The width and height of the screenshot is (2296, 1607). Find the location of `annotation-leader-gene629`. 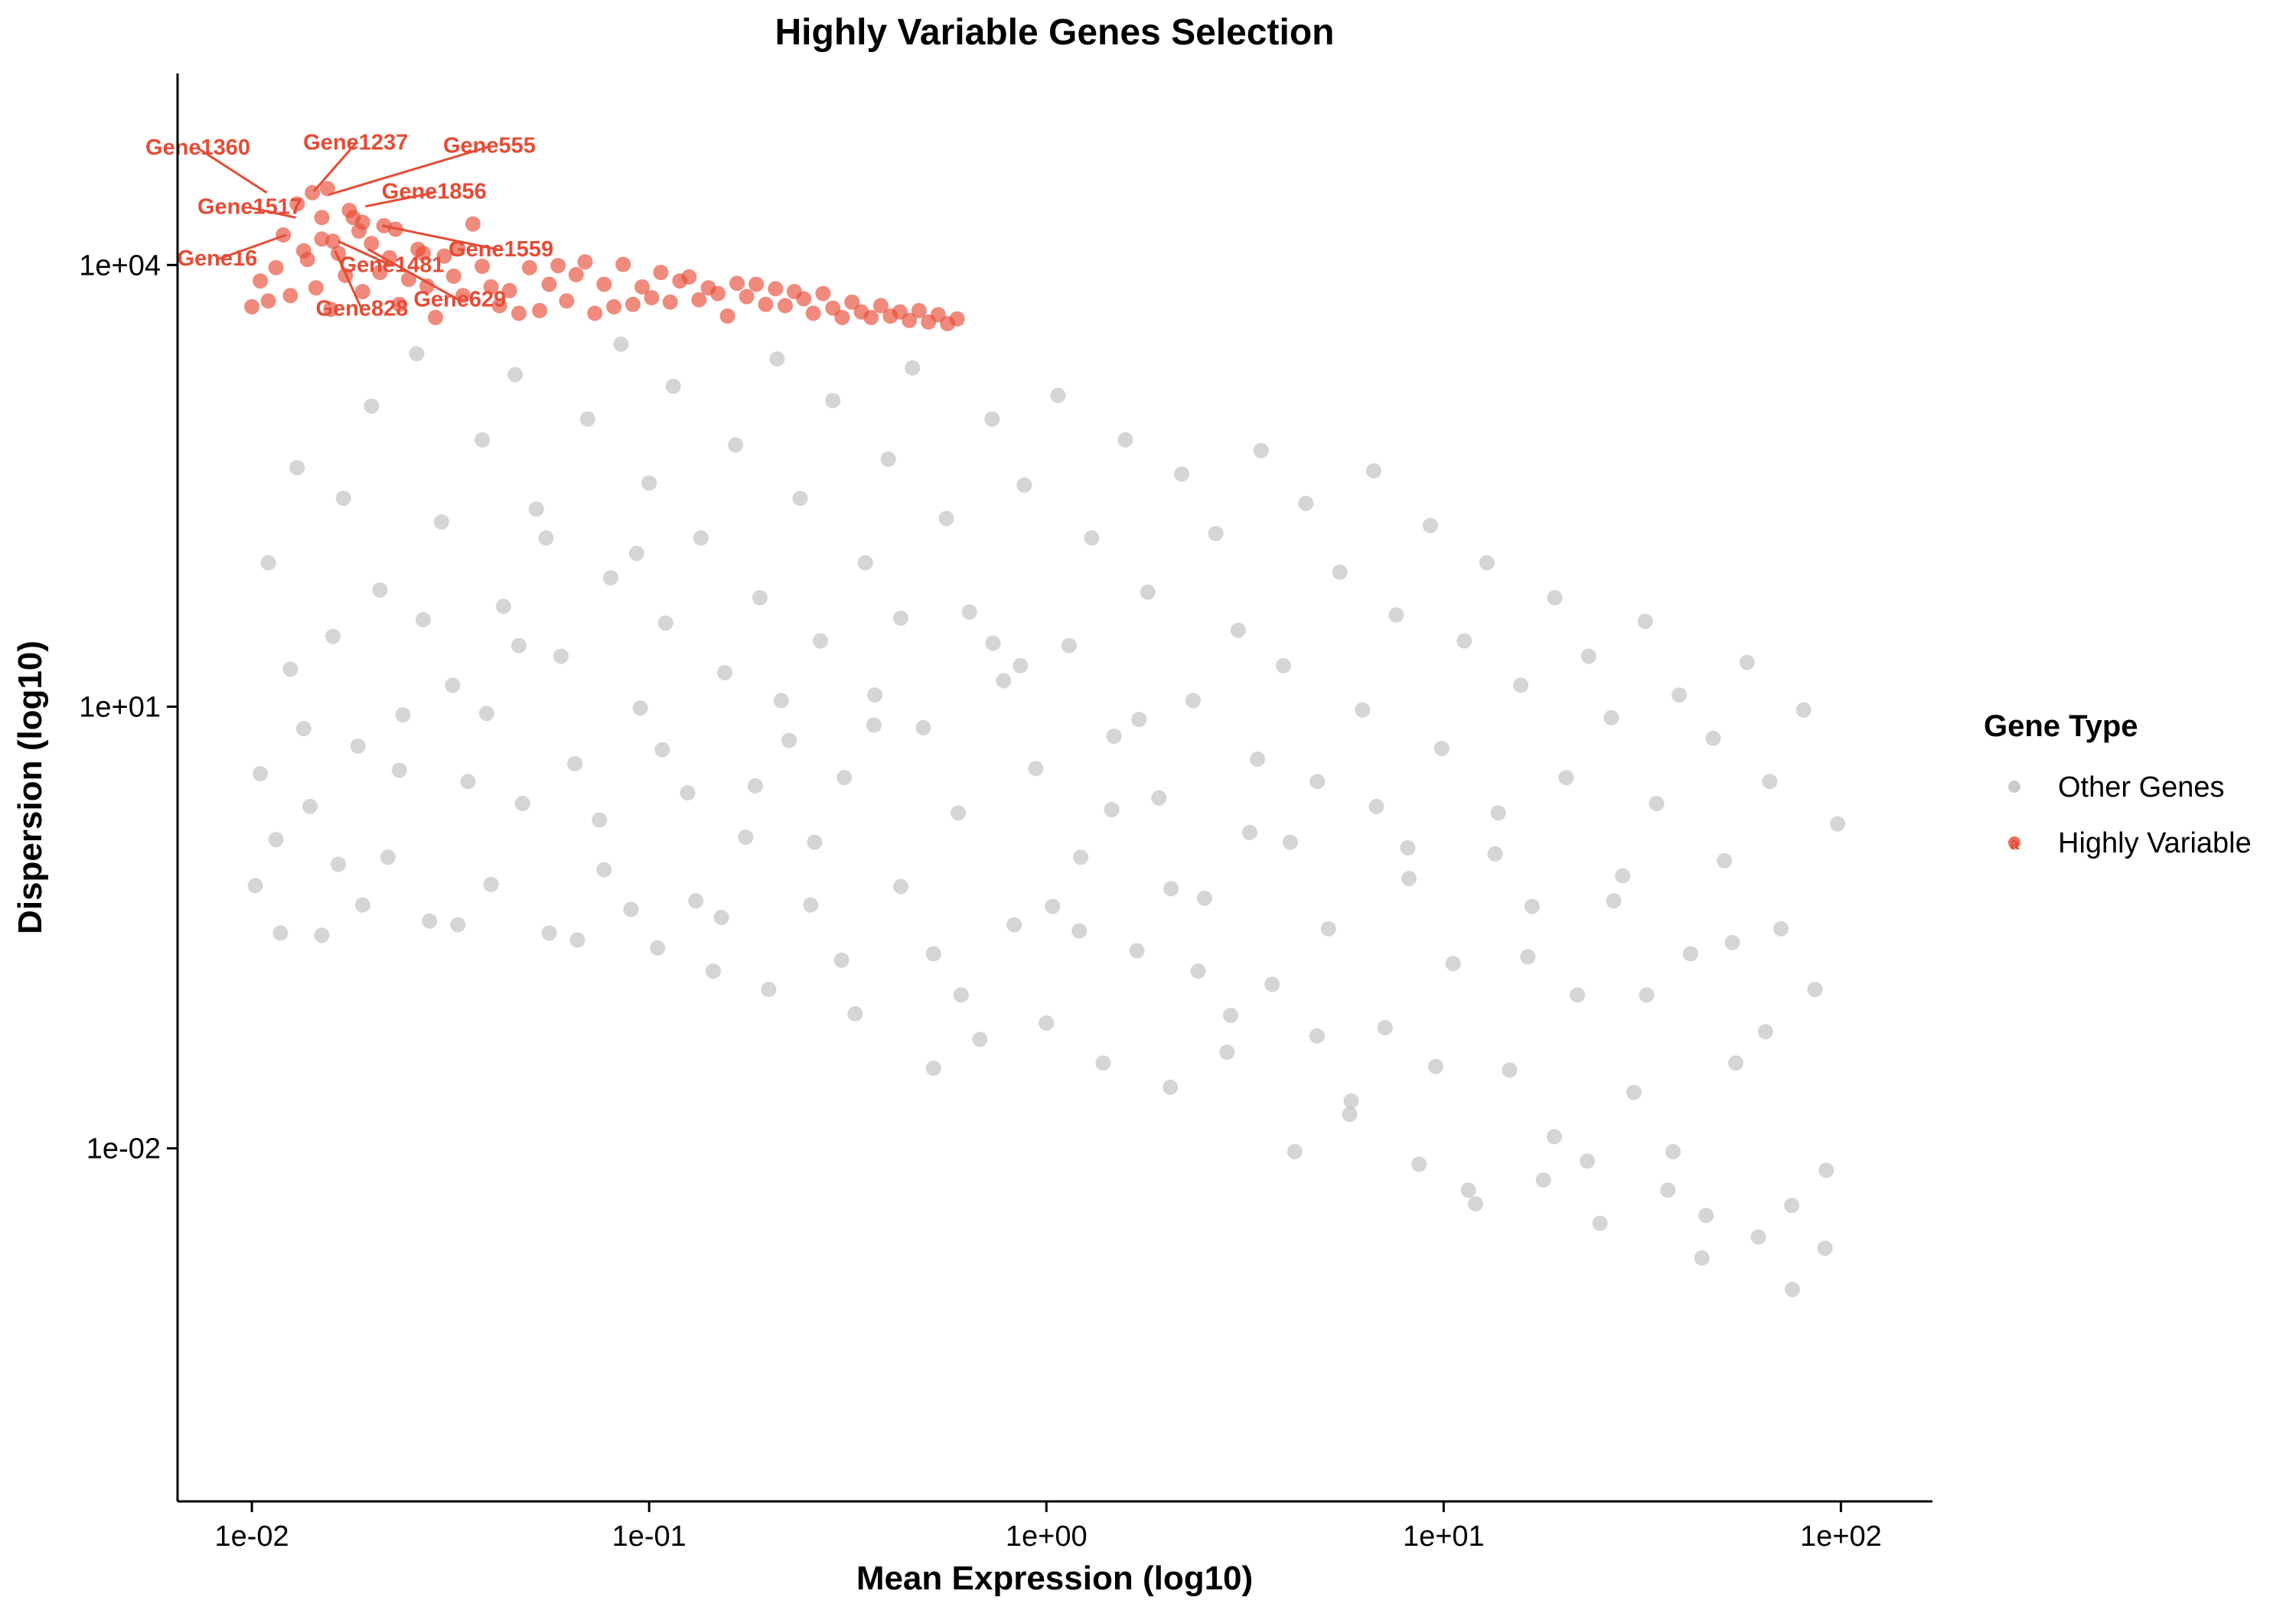

annotation-leader-gene629 is located at coordinates (414, 275).